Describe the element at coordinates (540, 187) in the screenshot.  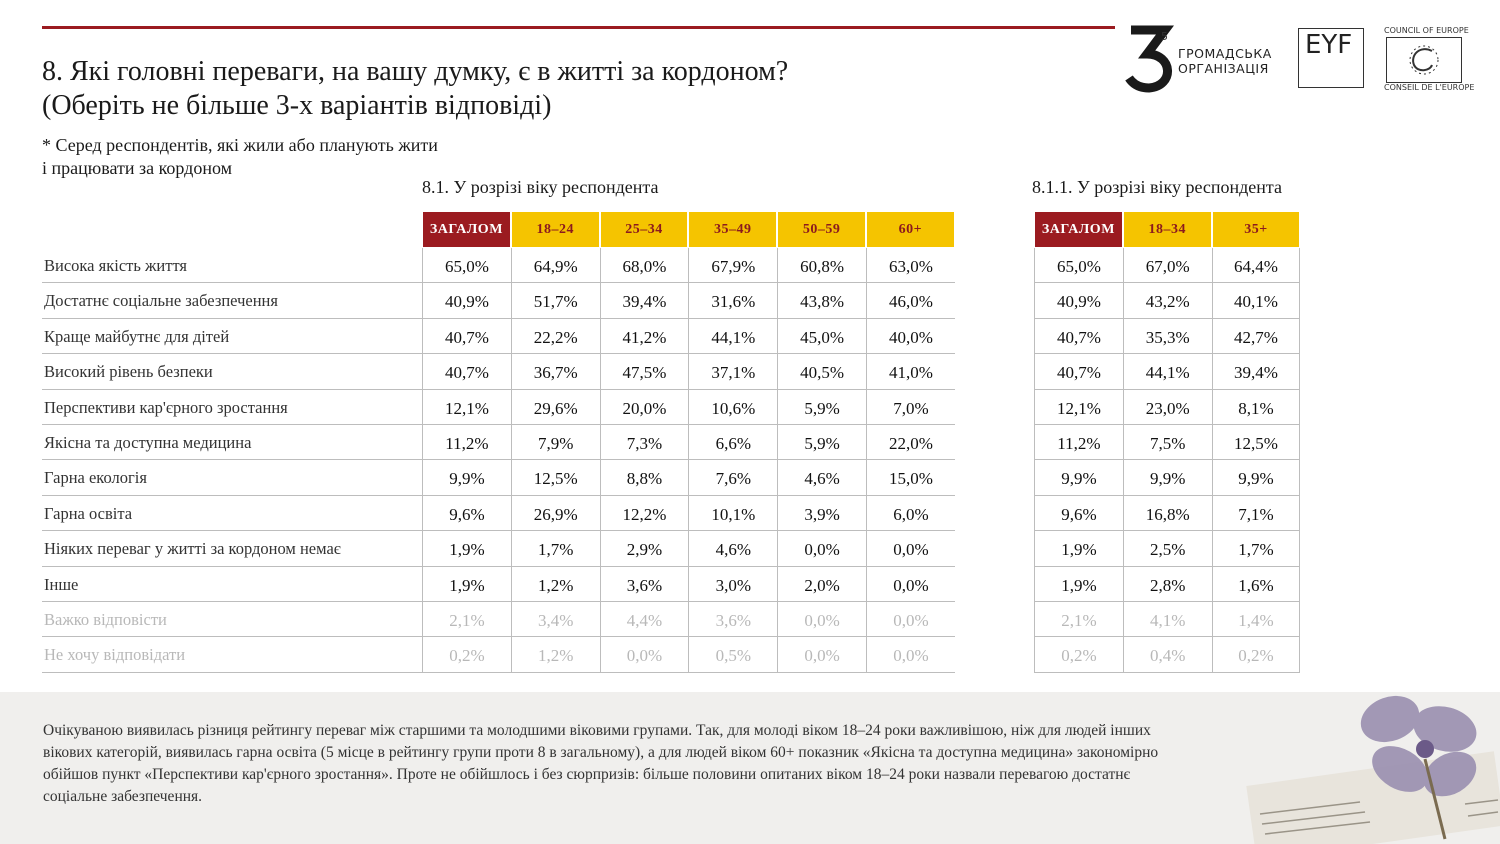
I see `table-title: 8.1. У розрізі віку респондента` at that location.